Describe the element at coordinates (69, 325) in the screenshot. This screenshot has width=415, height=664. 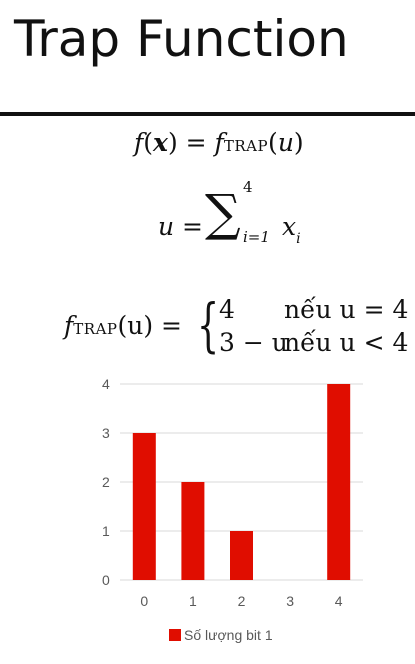
I see `eq3-f: f` at that location.